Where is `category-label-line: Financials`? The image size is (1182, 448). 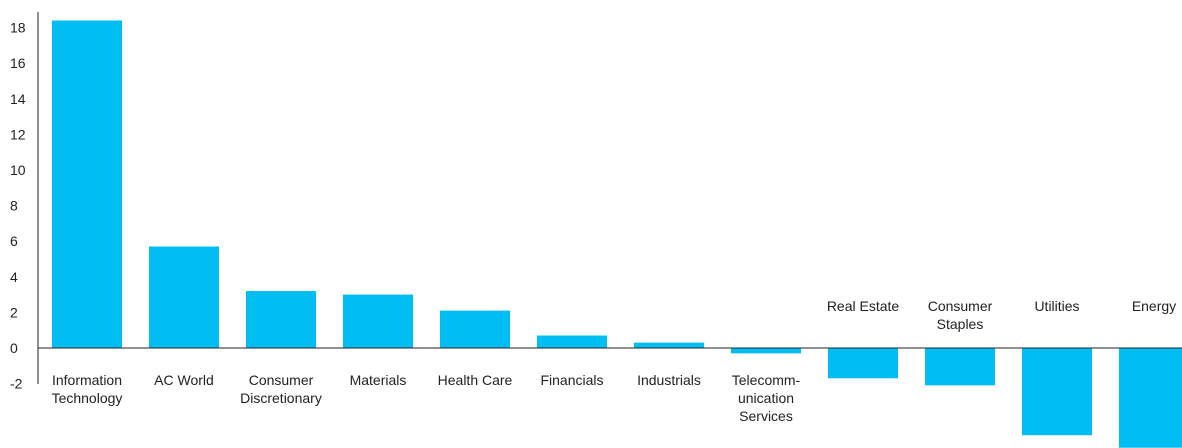 category-label-line: Financials is located at coordinates (571, 380).